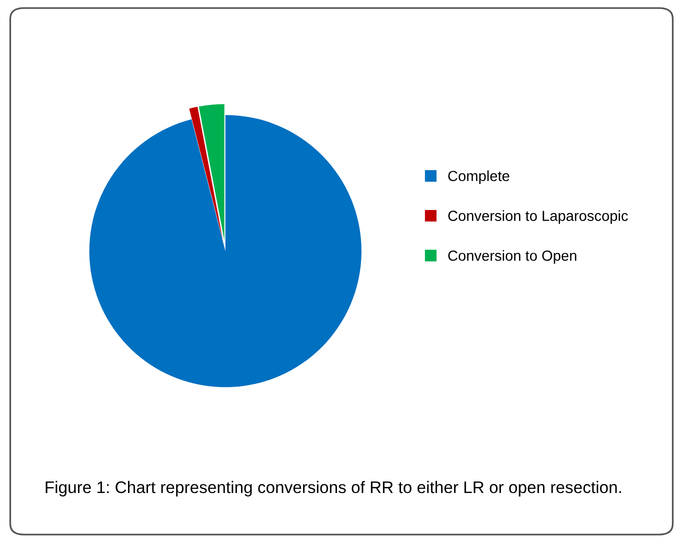 The height and width of the screenshot is (540, 683). I want to click on legend-label: Complete, so click(479, 177).